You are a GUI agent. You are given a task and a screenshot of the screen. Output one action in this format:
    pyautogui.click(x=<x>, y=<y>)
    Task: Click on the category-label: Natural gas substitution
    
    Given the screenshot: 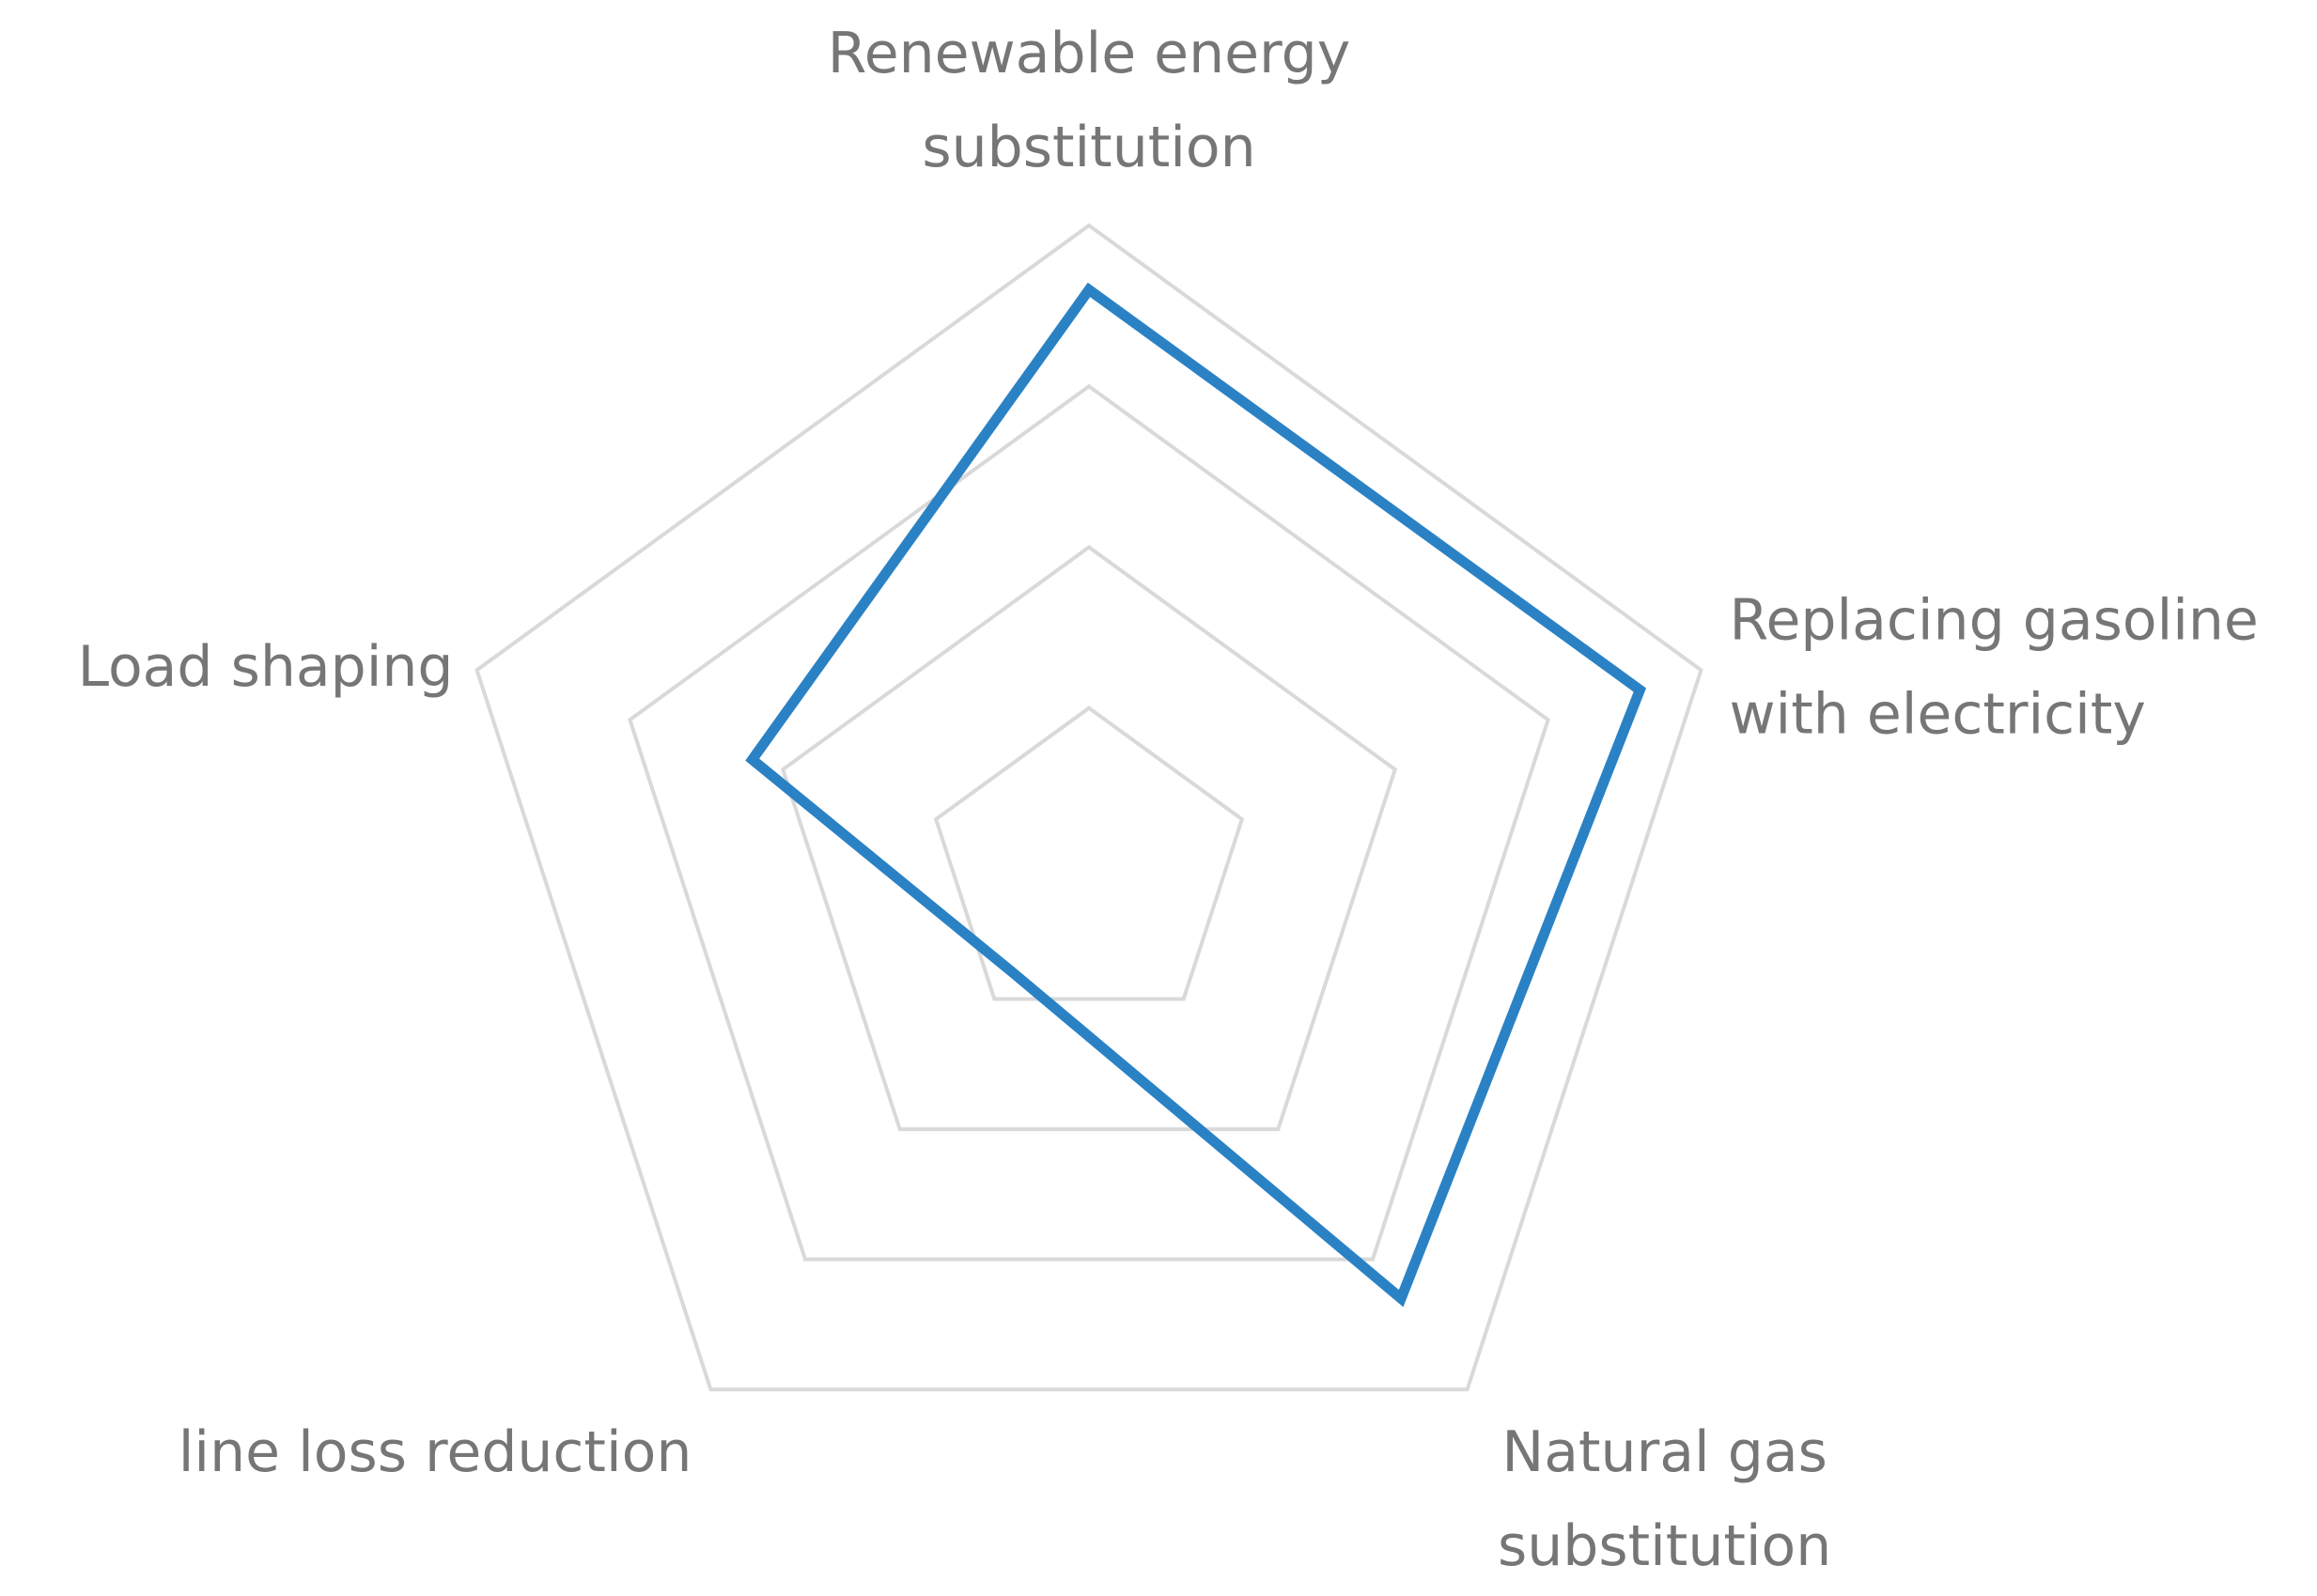 What is the action you would take?
    pyautogui.click(x=1664, y=1499)
    